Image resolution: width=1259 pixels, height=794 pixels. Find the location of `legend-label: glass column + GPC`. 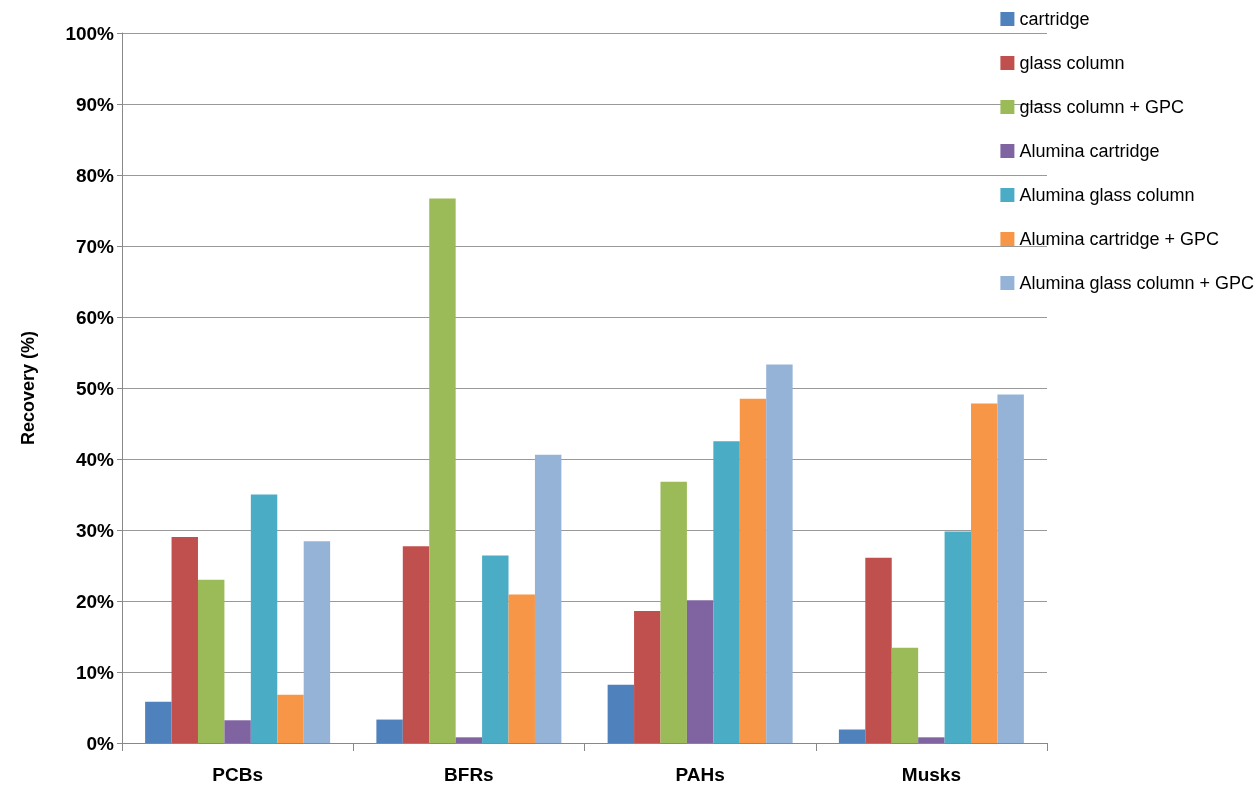

legend-label: glass column + GPC is located at coordinates (1101, 107).